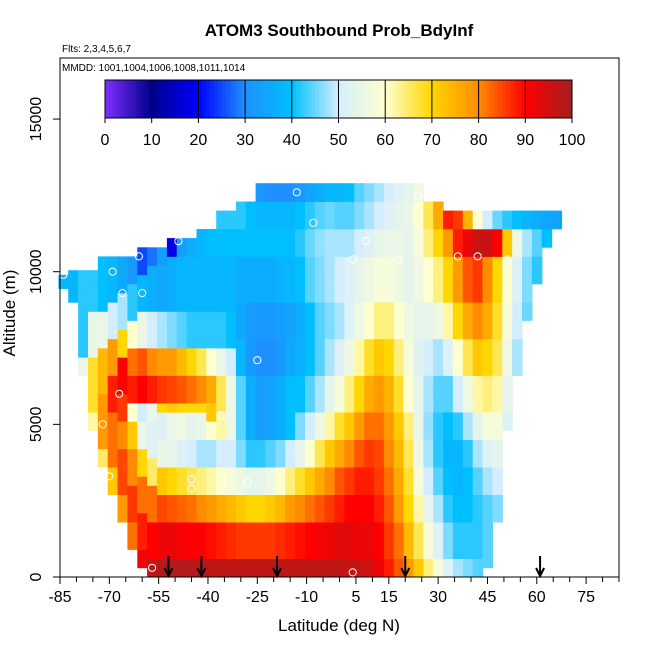 Image resolution: width=650 pixels, height=650 pixels. Describe the element at coordinates (199, 140) in the screenshot. I see `colorbar-tick-label: 20` at that location.